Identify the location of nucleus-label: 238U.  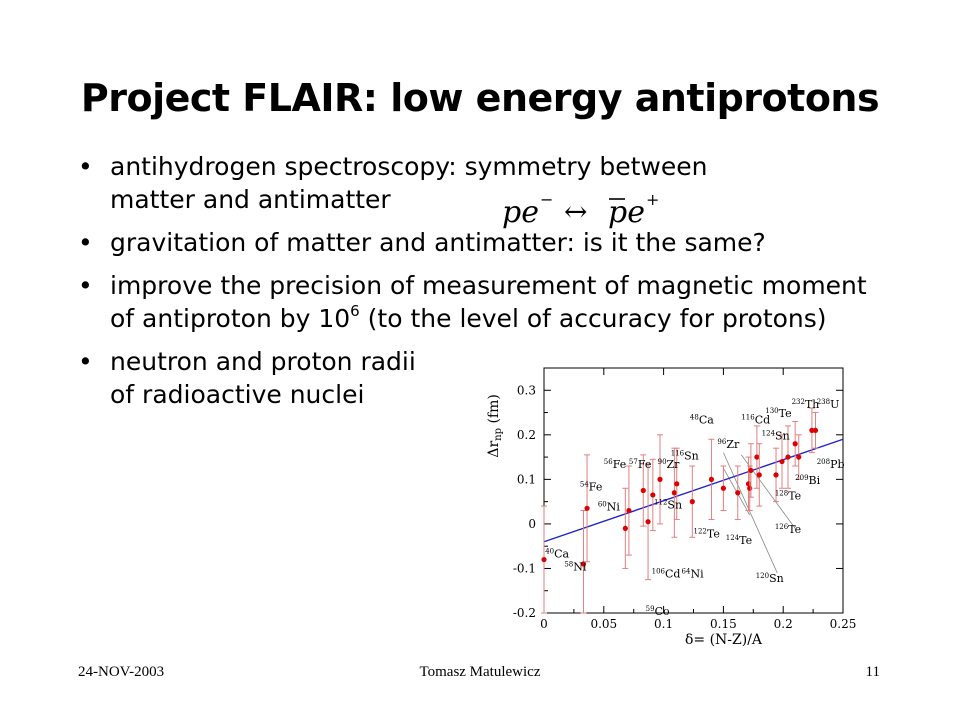
(828, 404).